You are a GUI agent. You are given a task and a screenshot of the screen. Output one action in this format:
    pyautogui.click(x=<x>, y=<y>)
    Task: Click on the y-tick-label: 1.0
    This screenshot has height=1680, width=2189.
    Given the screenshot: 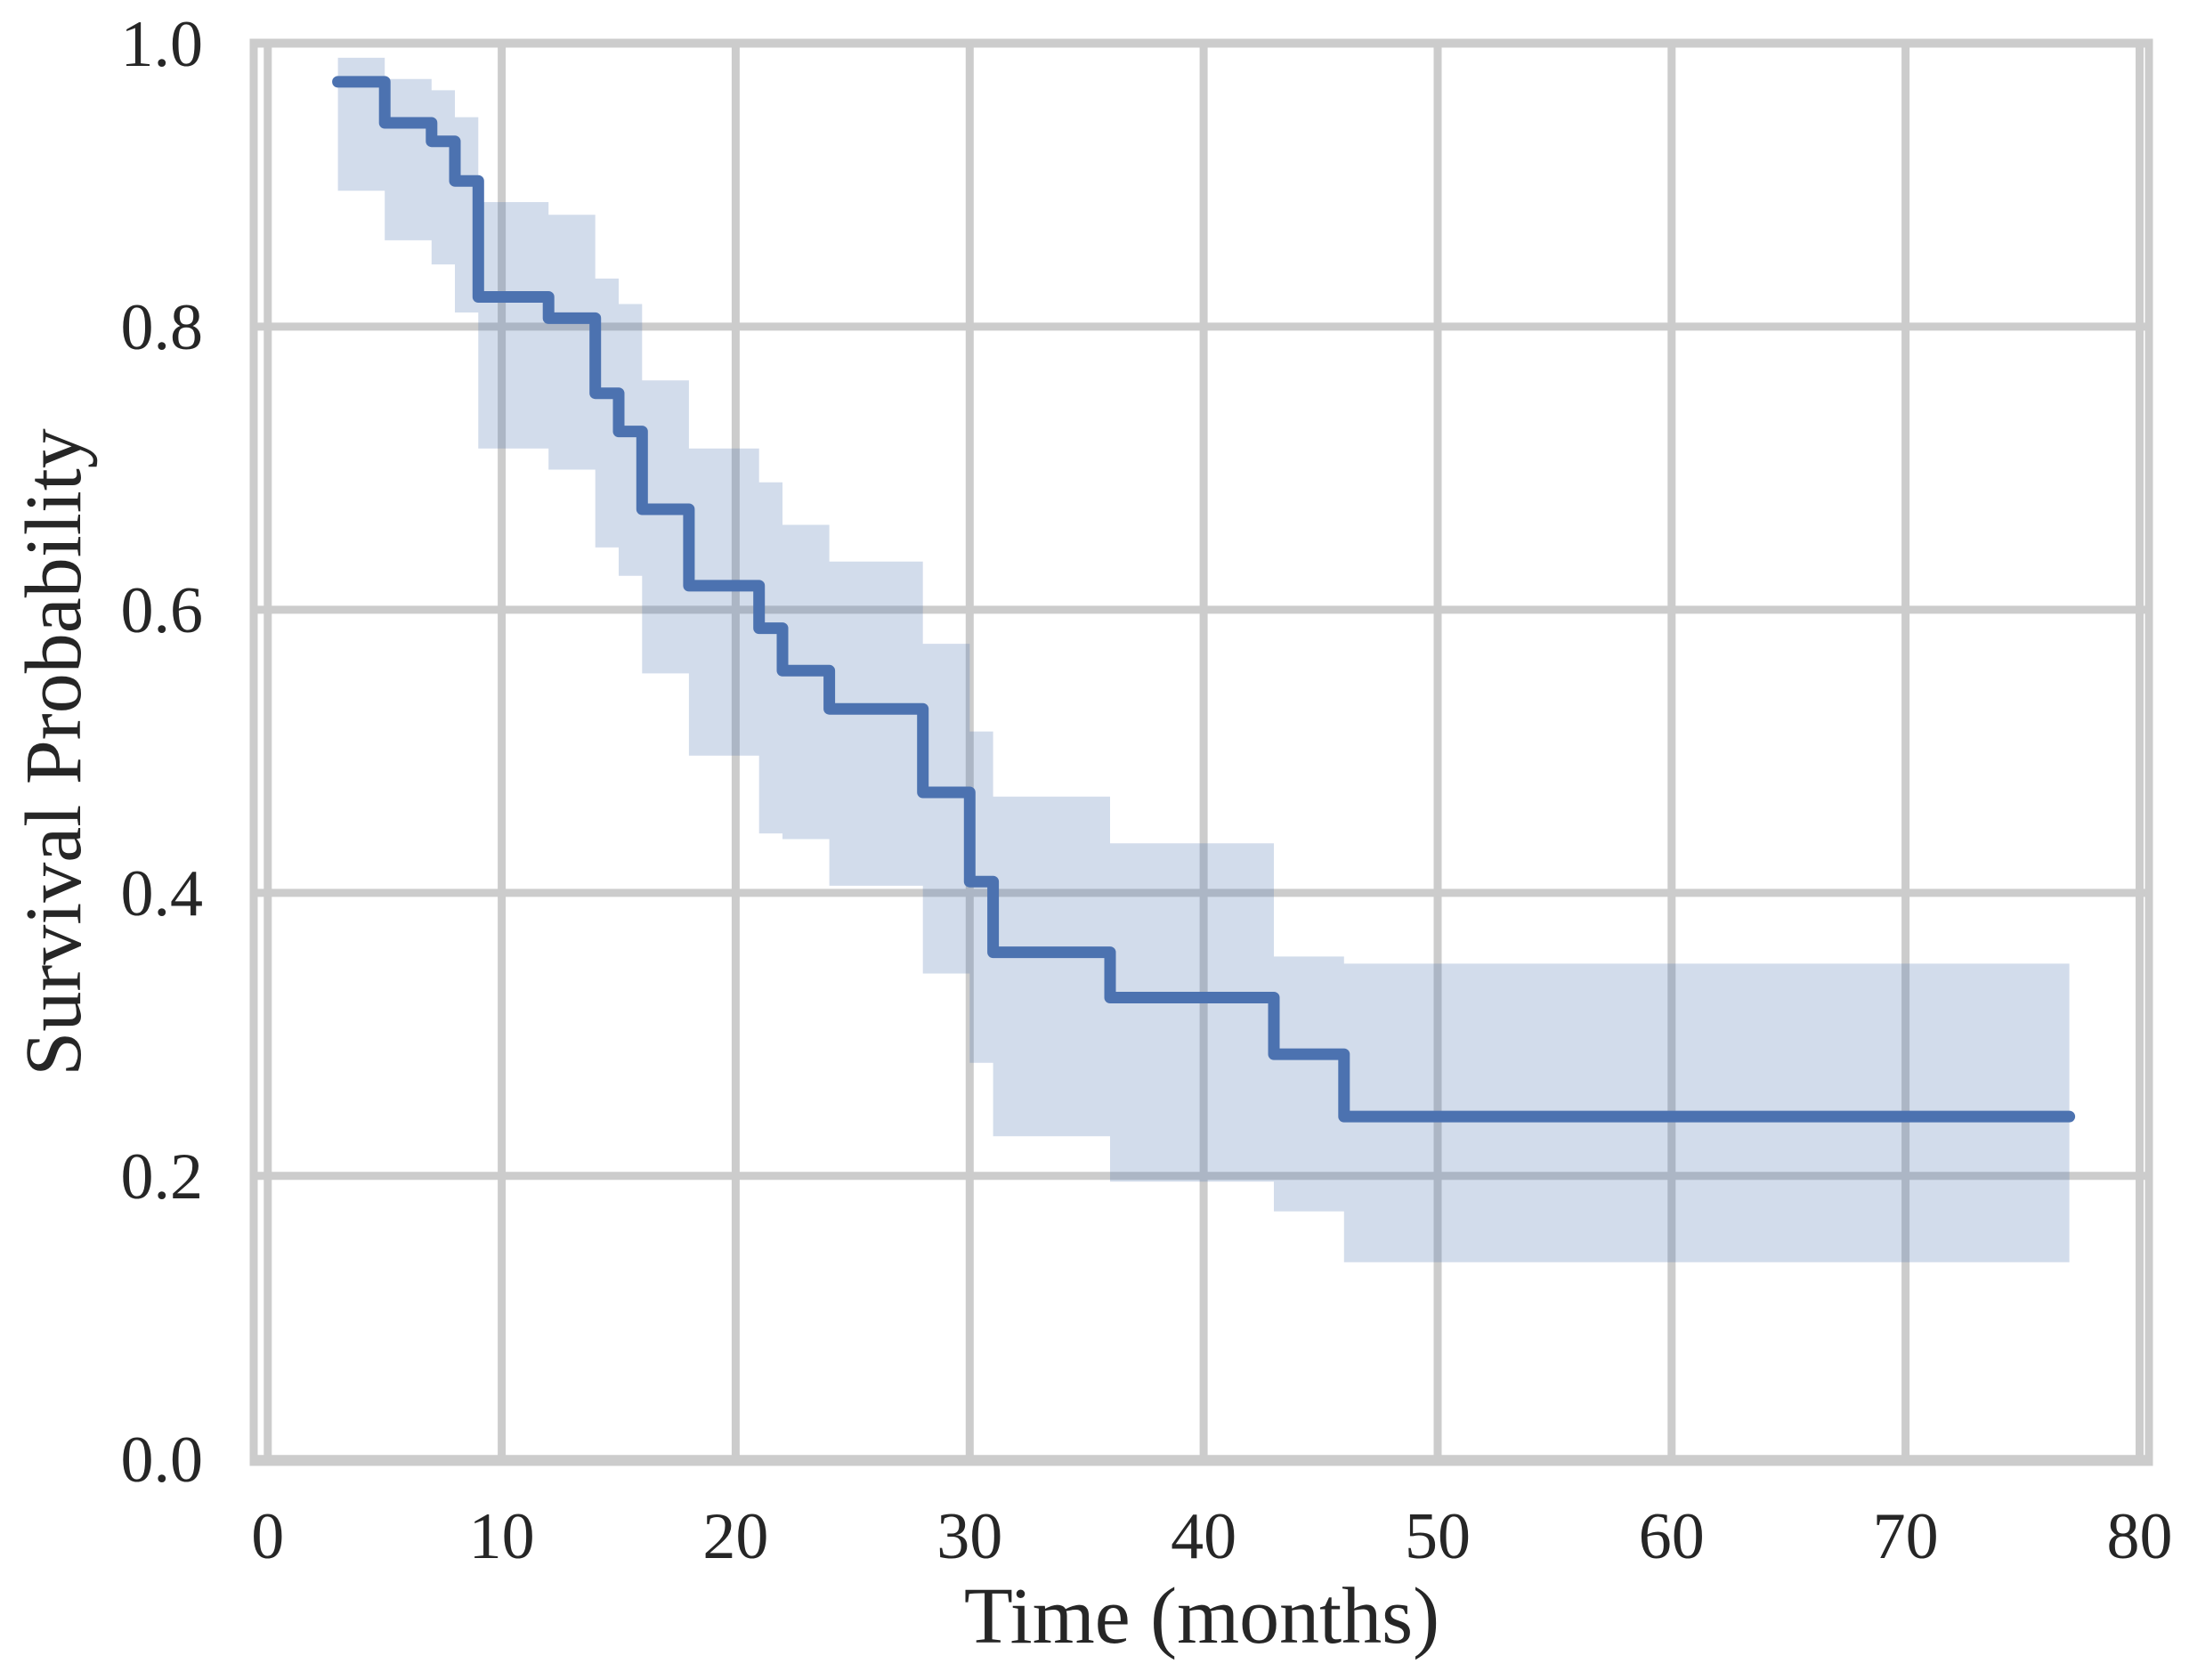 What is the action you would take?
    pyautogui.click(x=162, y=44)
    